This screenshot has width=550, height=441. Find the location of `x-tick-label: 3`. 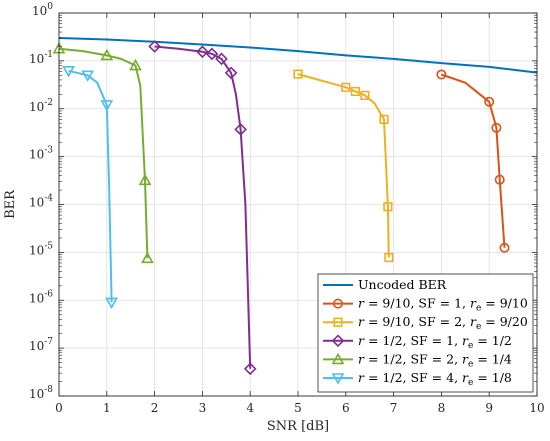

x-tick-label: 3 is located at coordinates (203, 408).